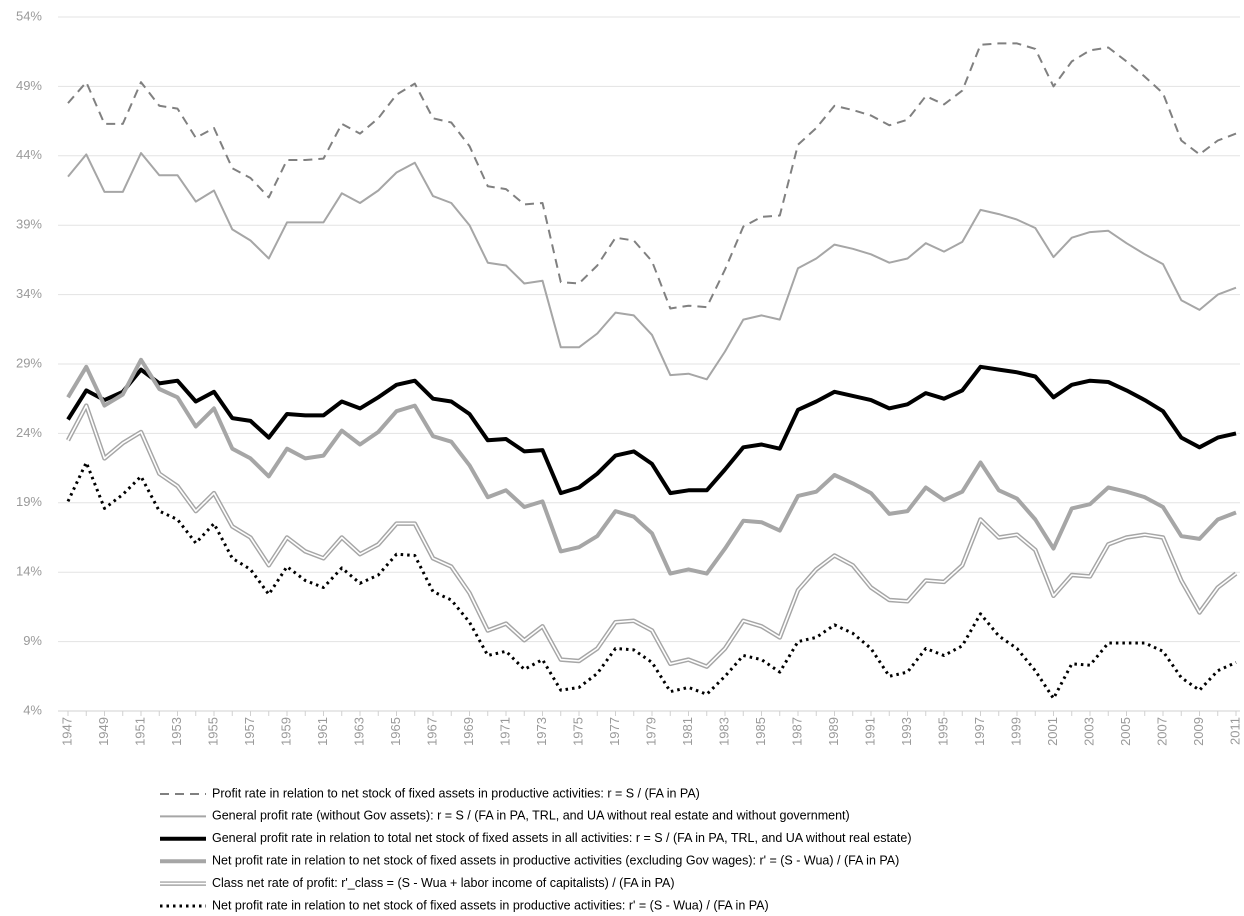  Describe the element at coordinates (29, 85) in the screenshot. I see `y-tick-label: 49%` at that location.